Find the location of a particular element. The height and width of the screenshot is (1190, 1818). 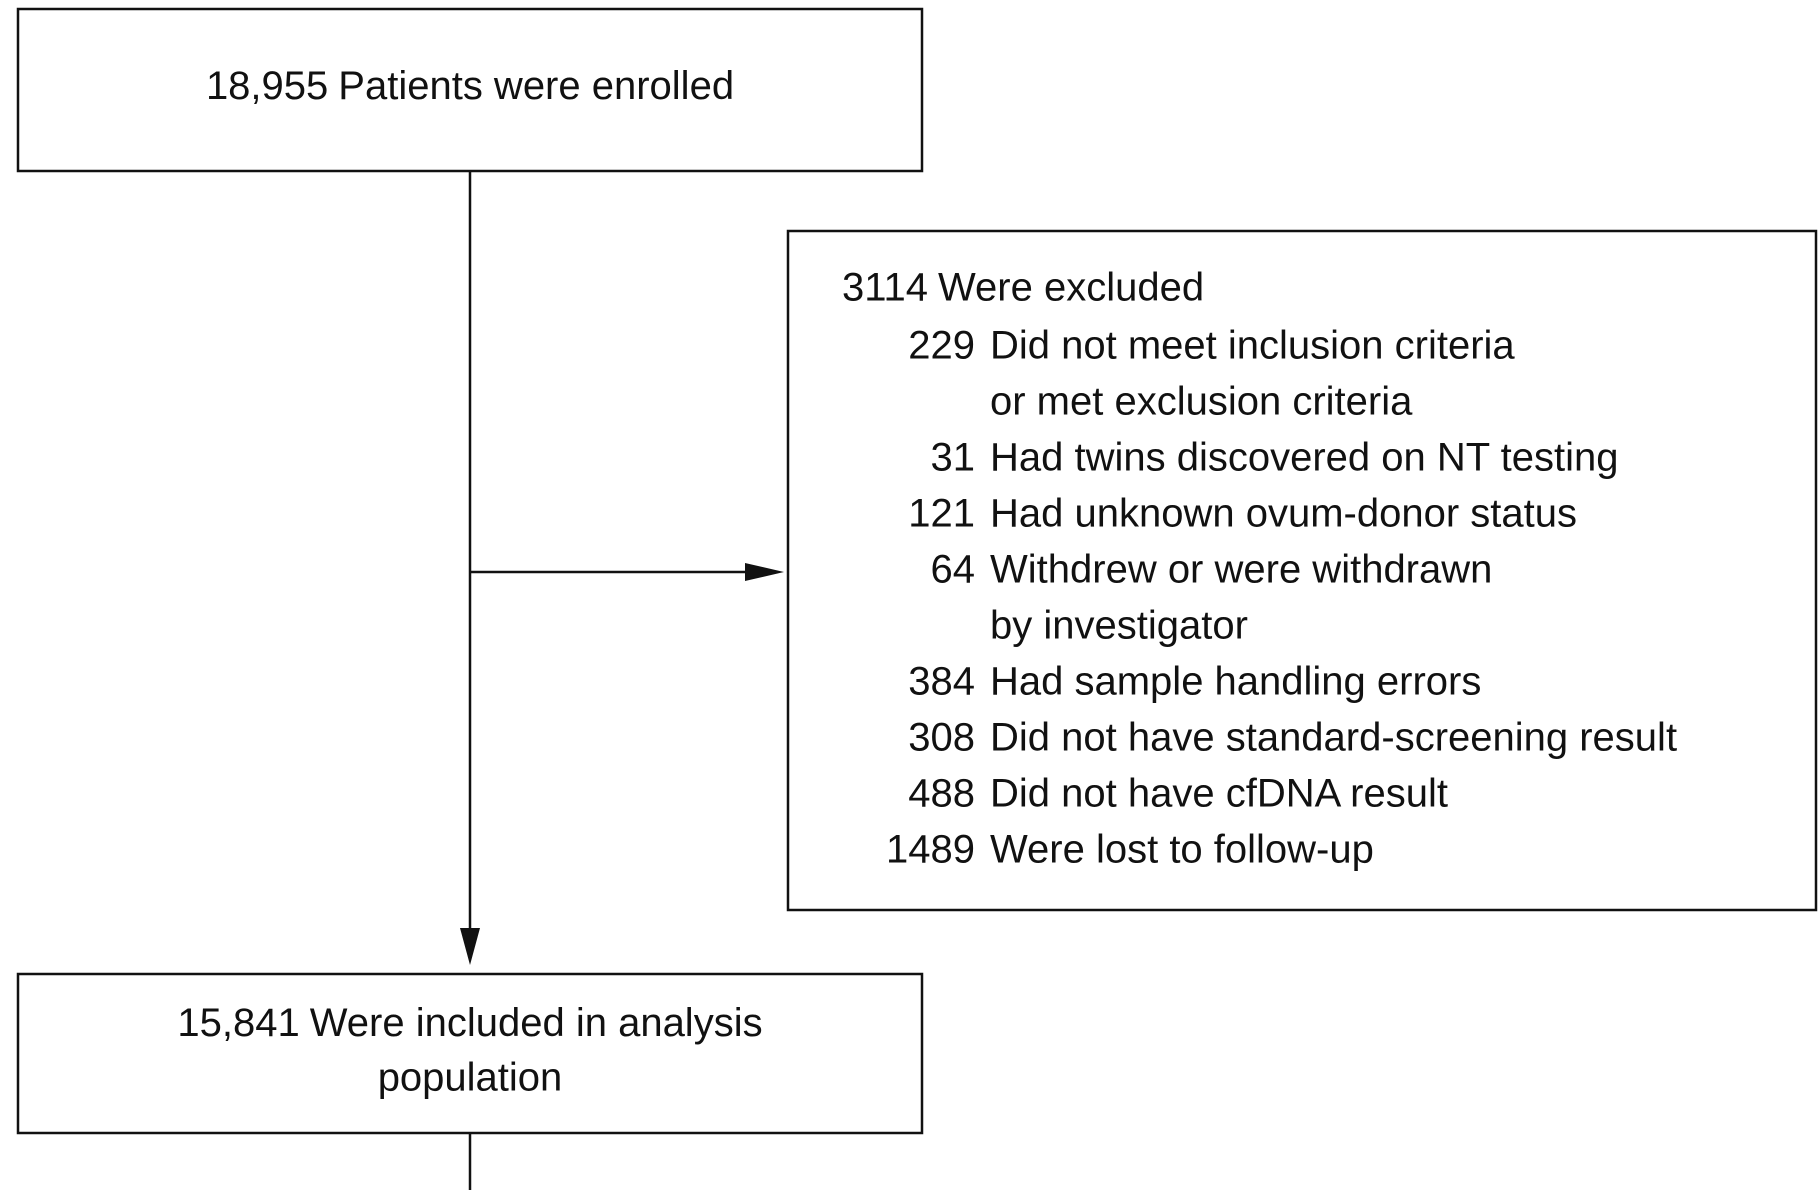

included-text: 15,841 Were included in analysis is located at coordinates (469, 1023).